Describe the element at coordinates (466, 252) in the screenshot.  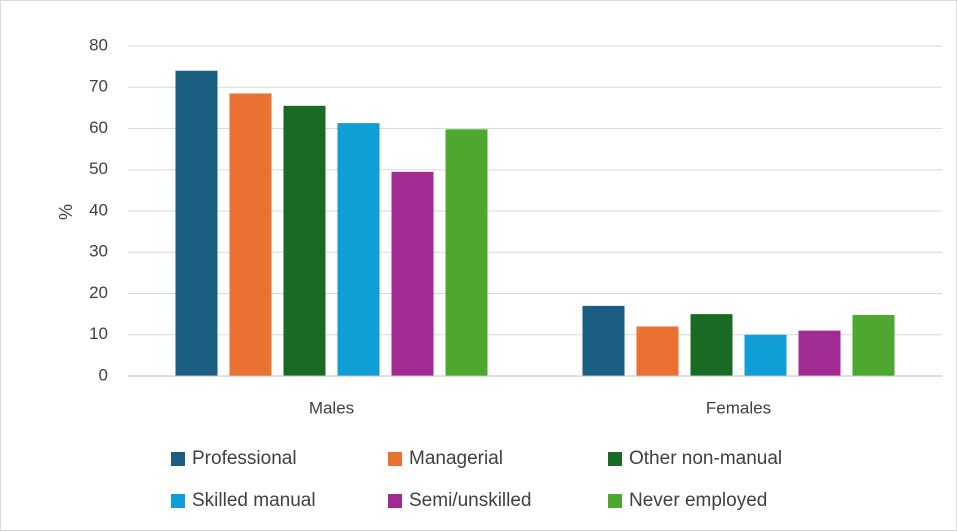
I see `bar-never-employed-males` at that location.